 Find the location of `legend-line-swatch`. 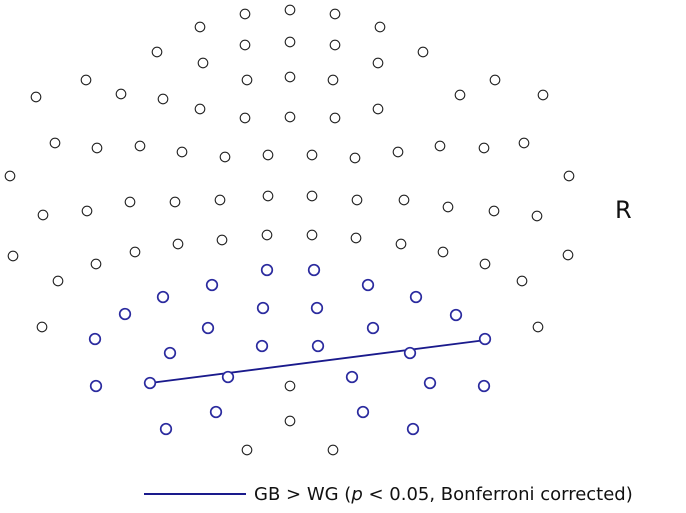

legend-line-swatch is located at coordinates (195, 494).